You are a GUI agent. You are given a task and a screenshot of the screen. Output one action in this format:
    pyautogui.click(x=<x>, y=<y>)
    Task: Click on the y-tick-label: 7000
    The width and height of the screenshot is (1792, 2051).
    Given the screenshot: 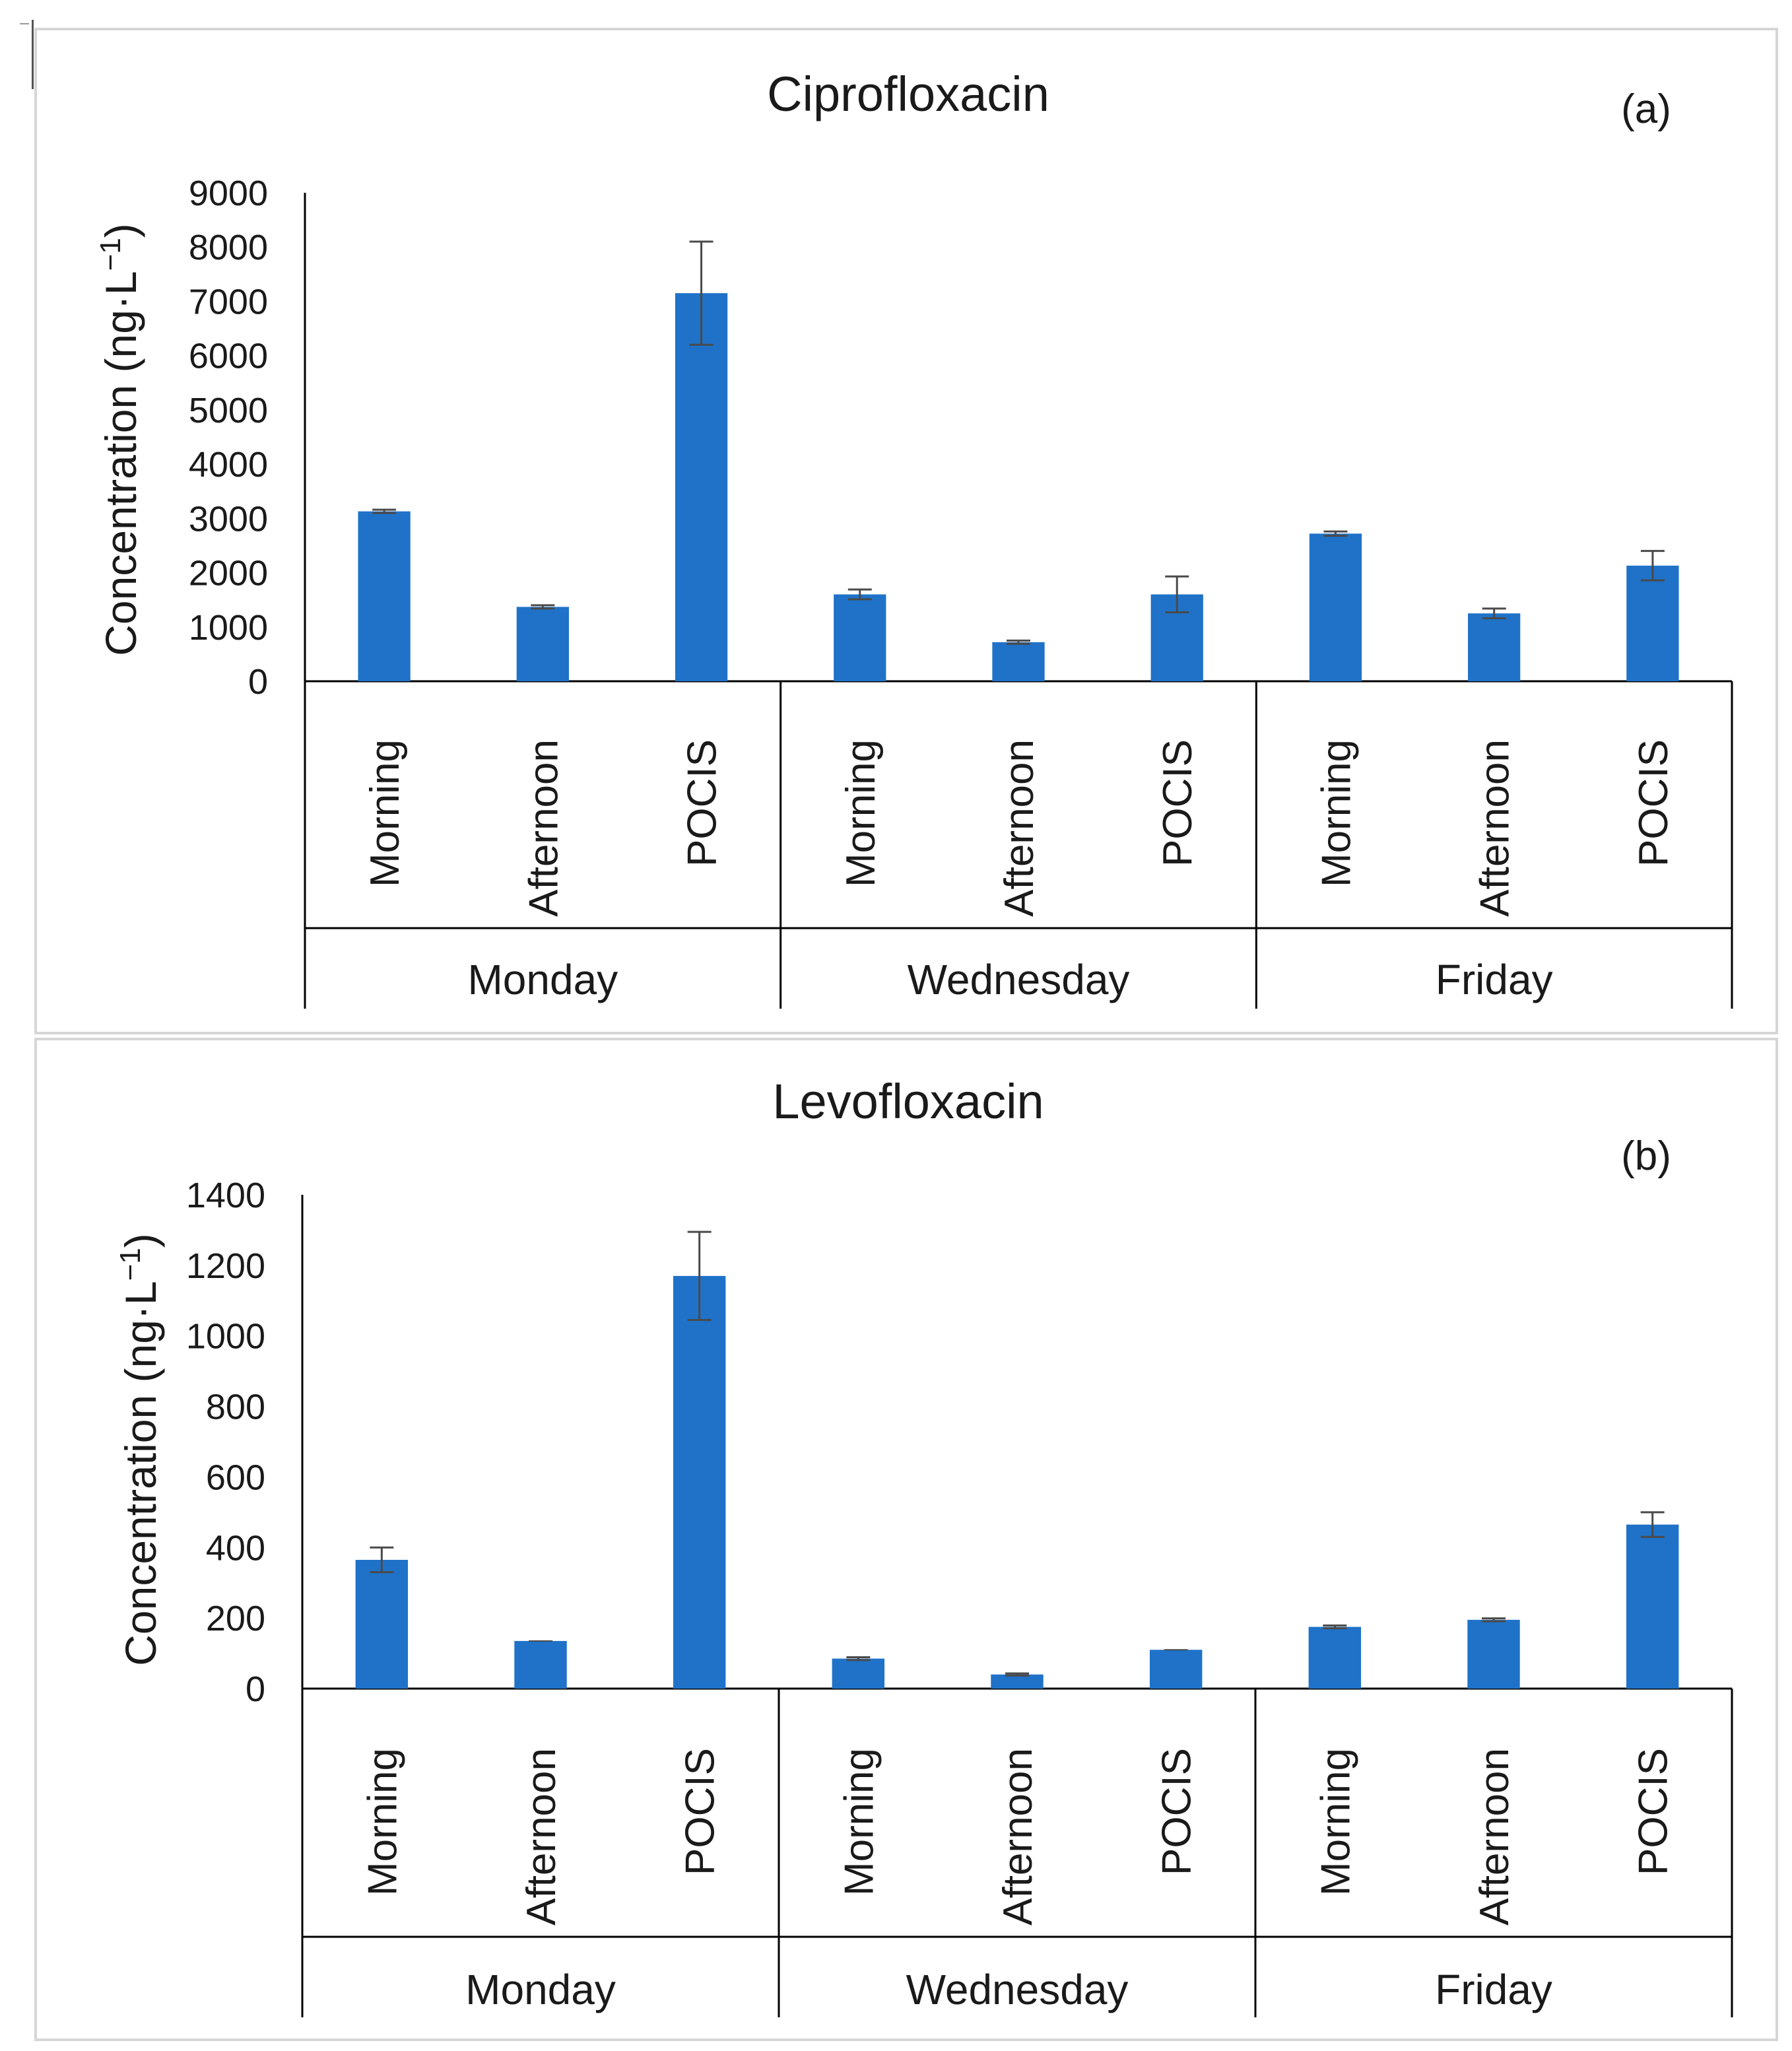 What is the action you would take?
    pyautogui.click(x=228, y=301)
    